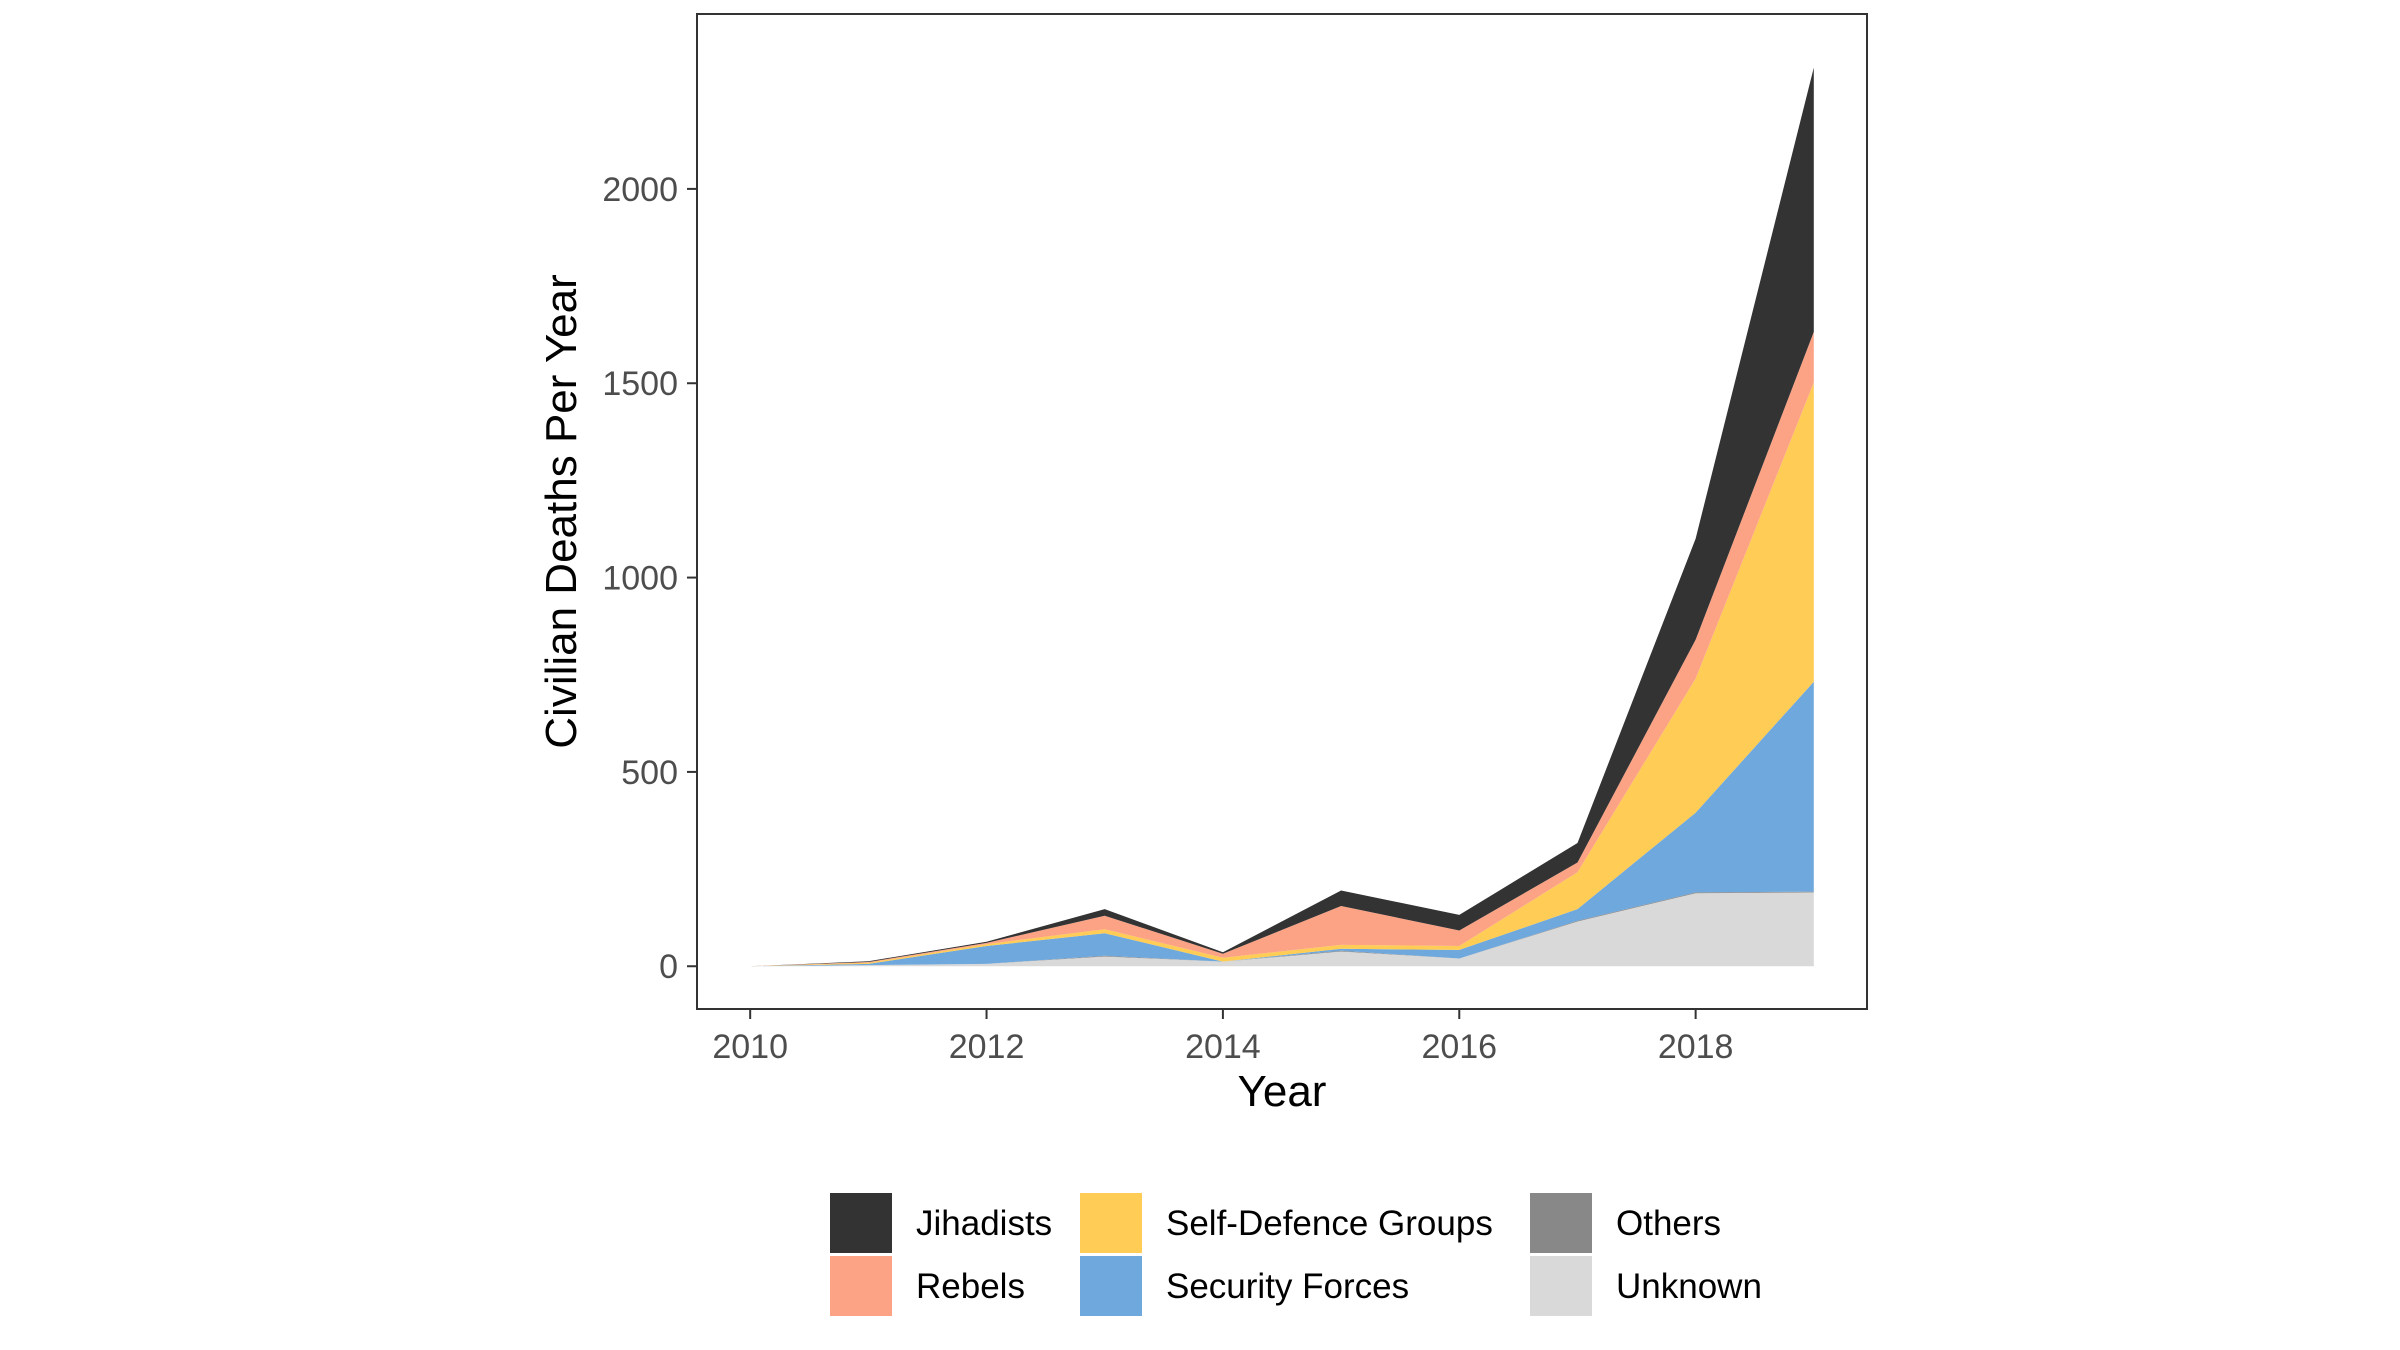 This screenshot has width=2400, height=1350. Describe the element at coordinates (1668, 1223) in the screenshot. I see `legend-label-others: Others` at that location.